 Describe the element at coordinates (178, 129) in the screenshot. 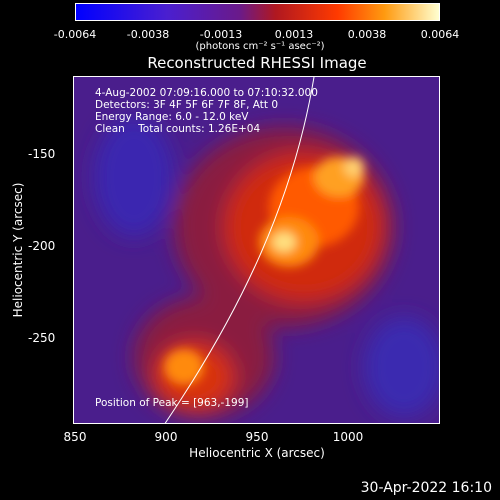

I see `clean-counts-text: Clean Total counts: 1.26E+04` at that location.